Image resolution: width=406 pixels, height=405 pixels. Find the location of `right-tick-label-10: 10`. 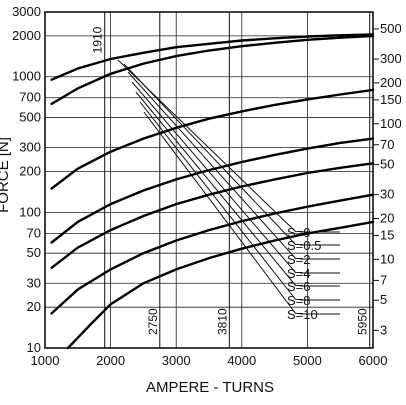

right-tick-label-10: 10 is located at coordinates (387, 258).